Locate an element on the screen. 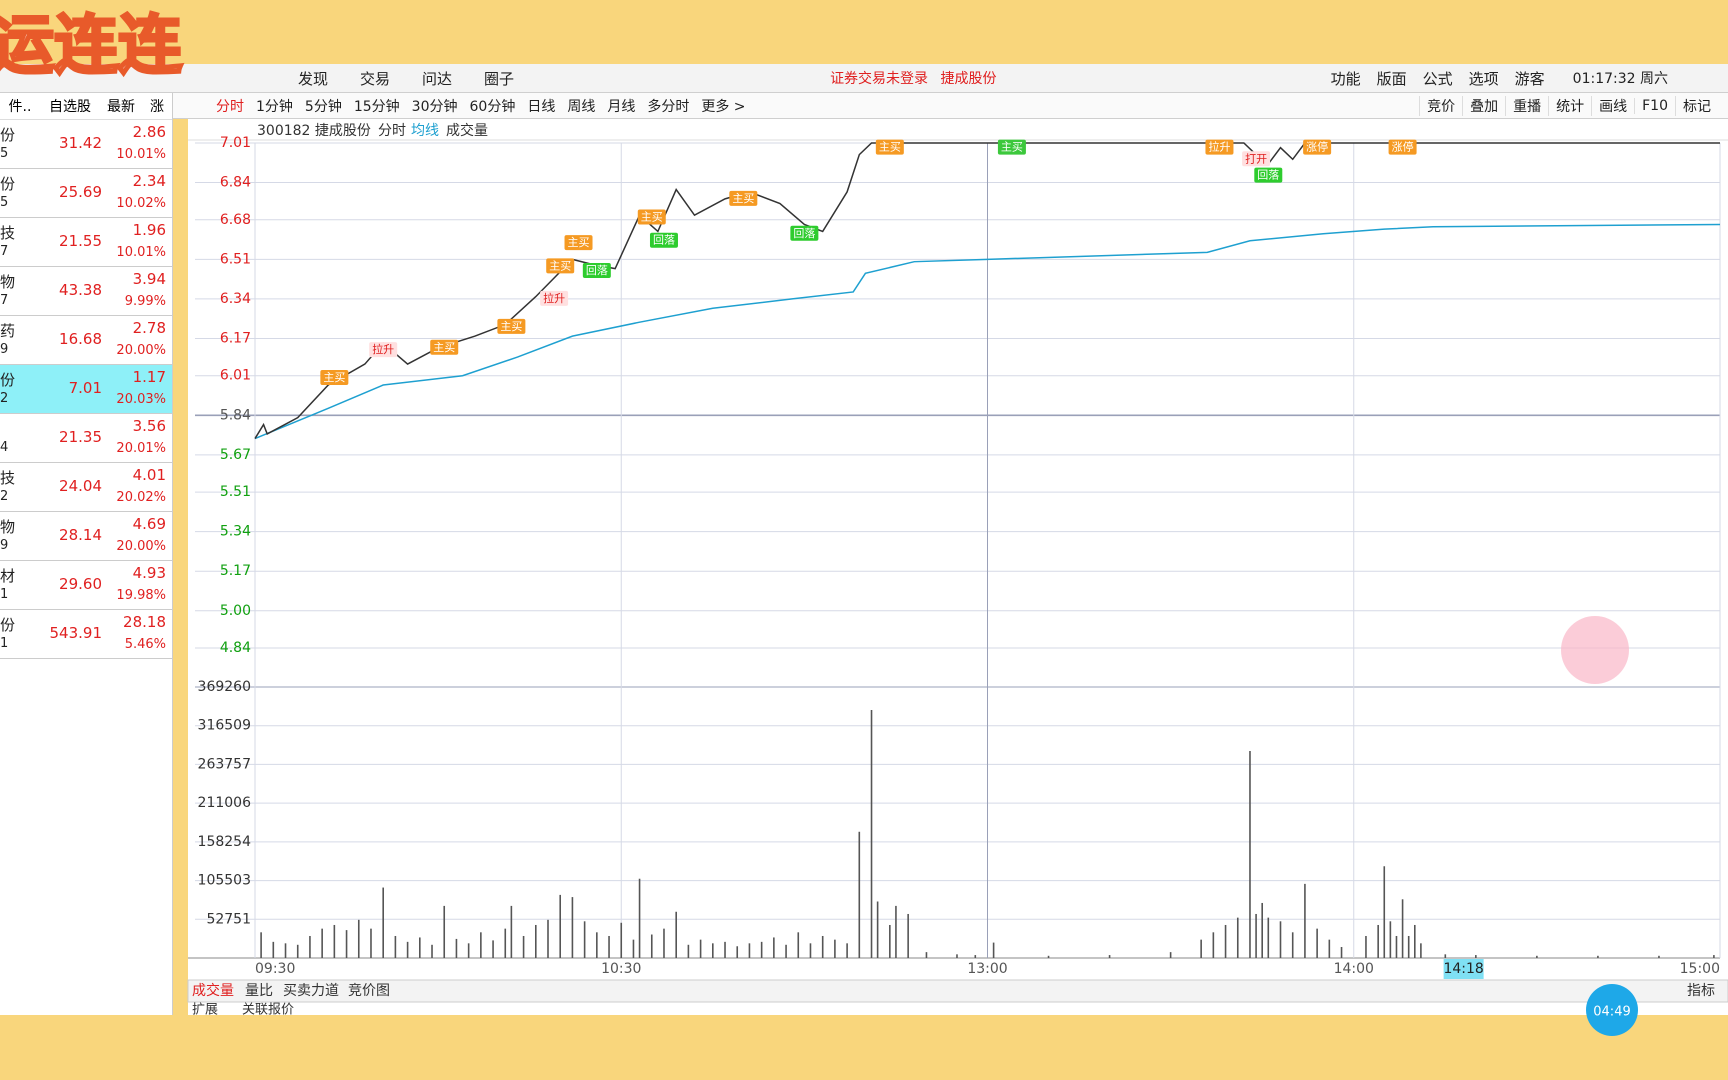 This screenshot has width=1728, height=1080. cursor-label: 14:18 is located at coordinates (1463, 969).